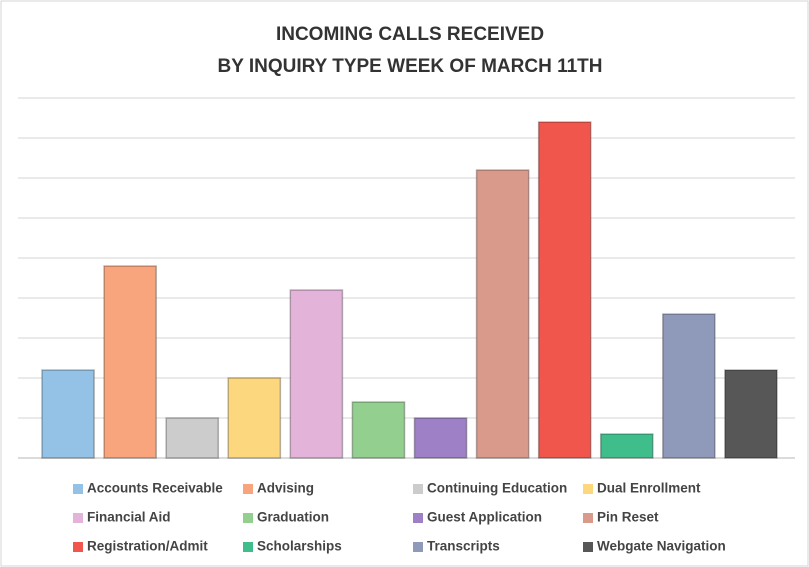  Describe the element at coordinates (147, 546) in the screenshot. I see `legend-label: Registration/Admit` at that location.